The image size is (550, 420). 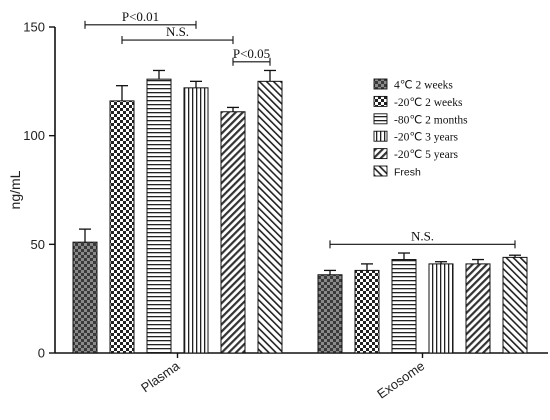 What do you see at coordinates (38, 244) in the screenshot?
I see `y-tick-label: 50` at bounding box center [38, 244].